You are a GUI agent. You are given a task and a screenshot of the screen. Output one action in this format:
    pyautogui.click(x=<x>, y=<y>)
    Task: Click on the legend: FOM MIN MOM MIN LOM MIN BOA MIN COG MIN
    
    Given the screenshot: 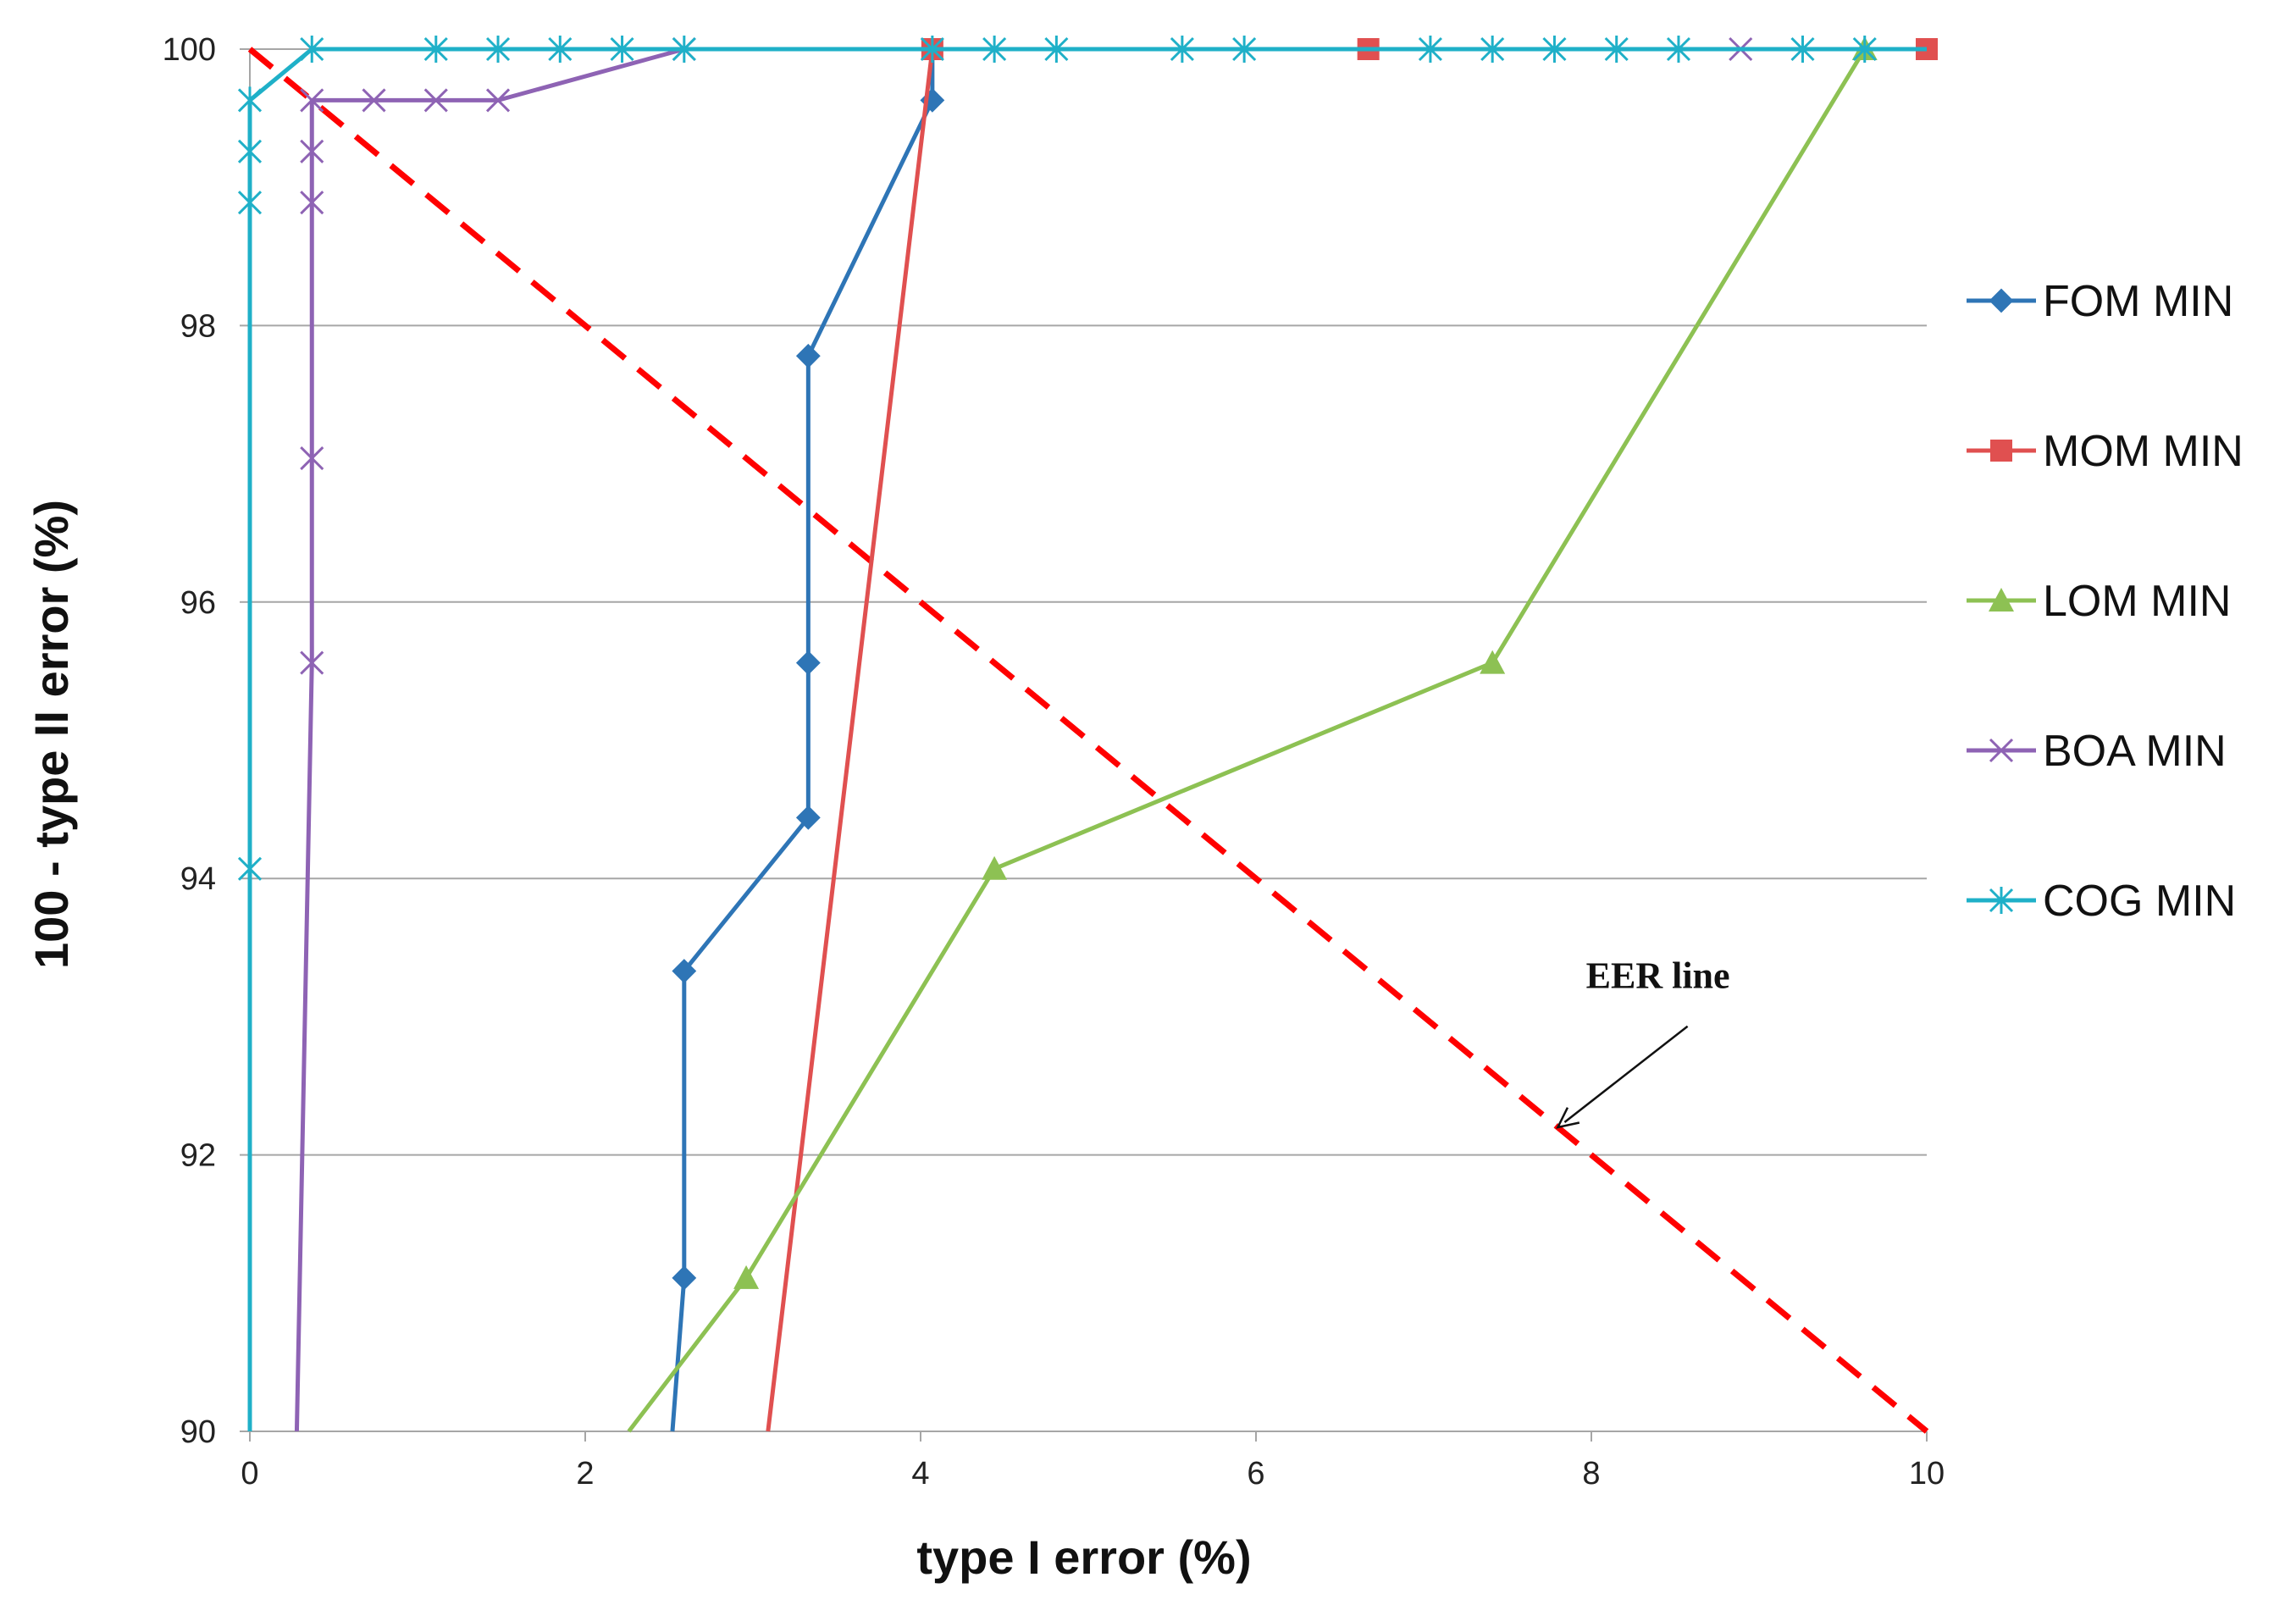 What is the action you would take?
    pyautogui.click(x=2105, y=601)
    